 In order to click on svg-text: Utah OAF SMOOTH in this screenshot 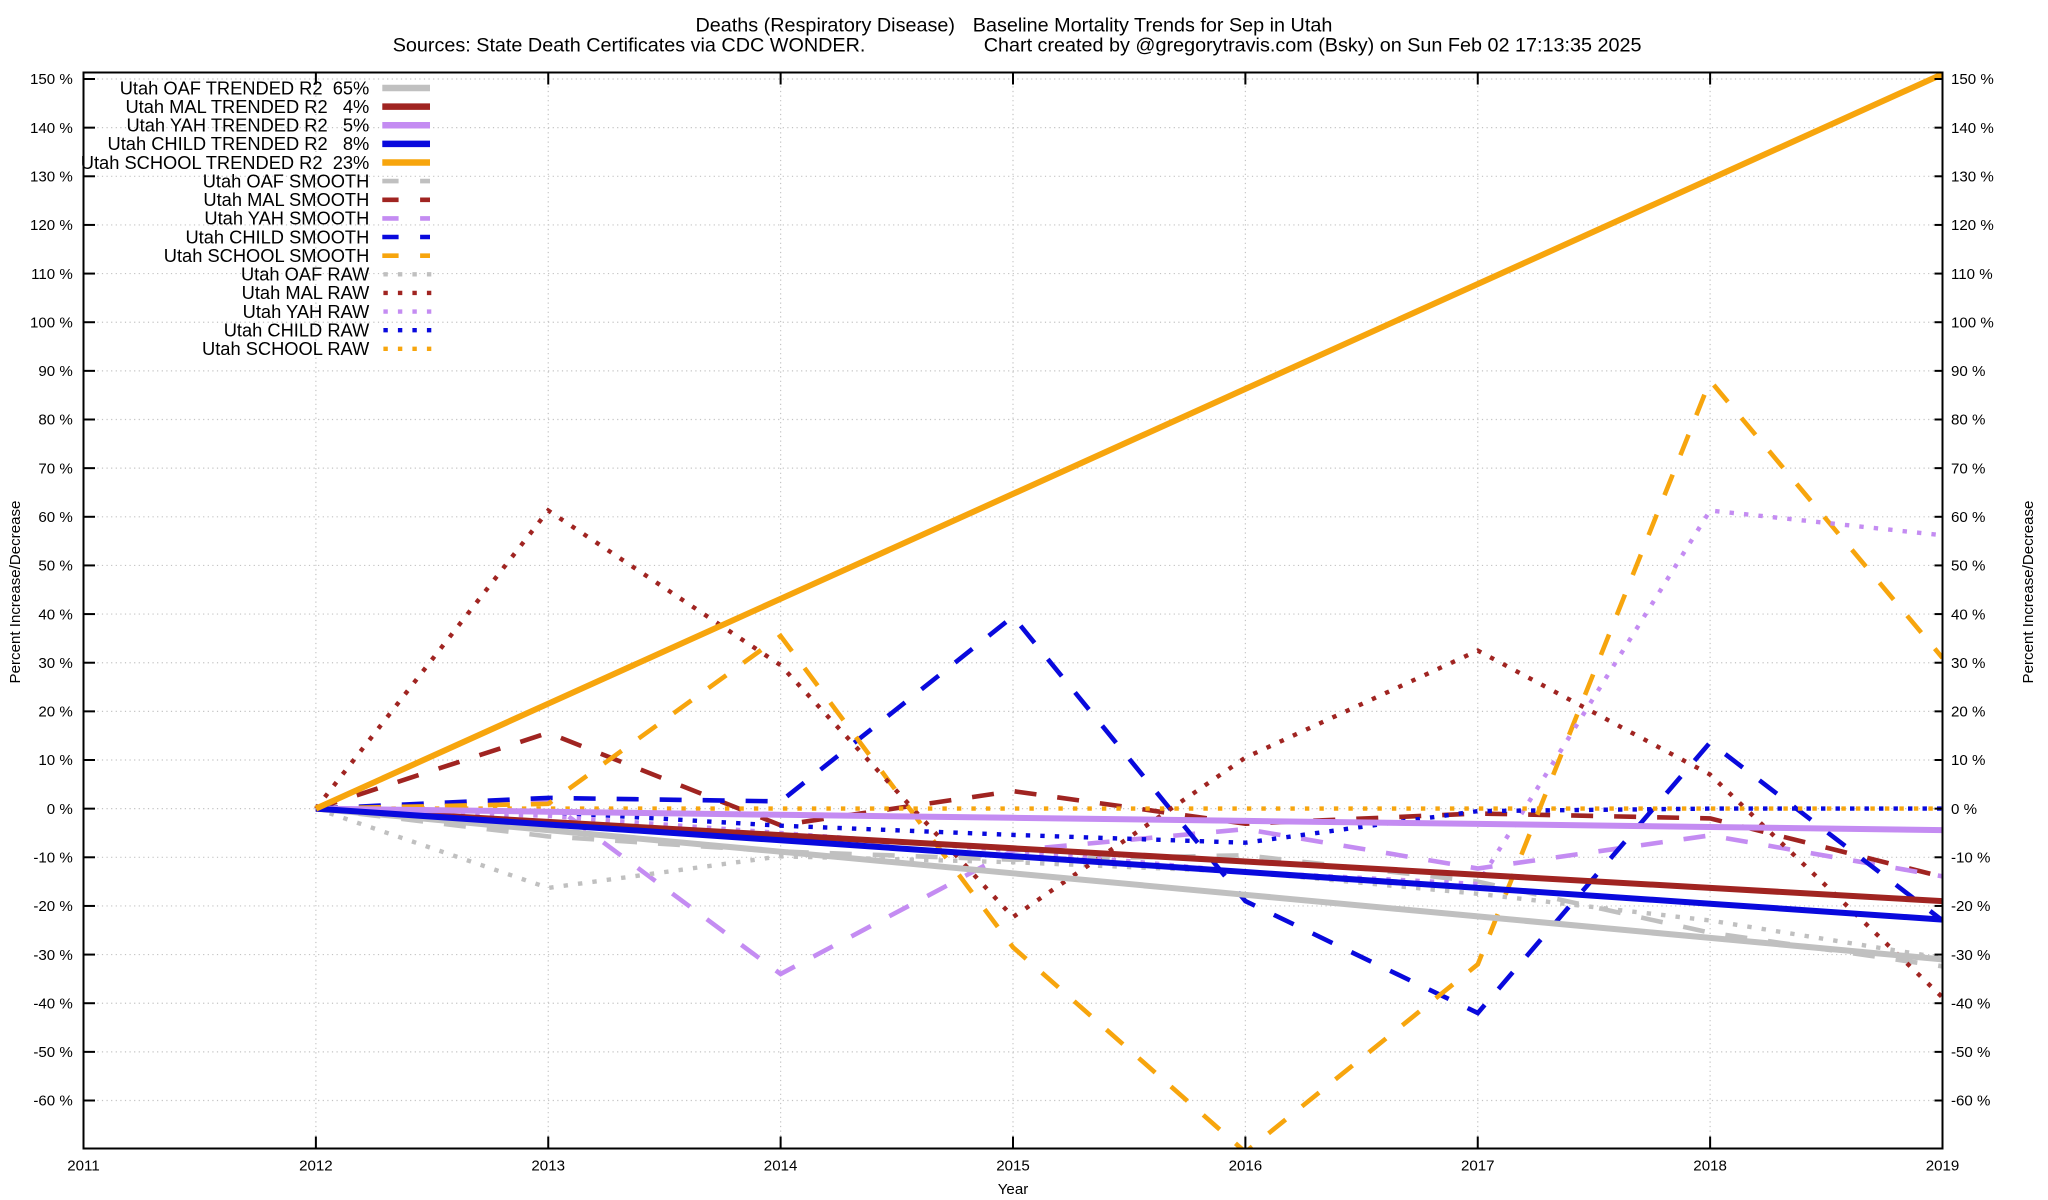, I will do `click(286, 180)`.